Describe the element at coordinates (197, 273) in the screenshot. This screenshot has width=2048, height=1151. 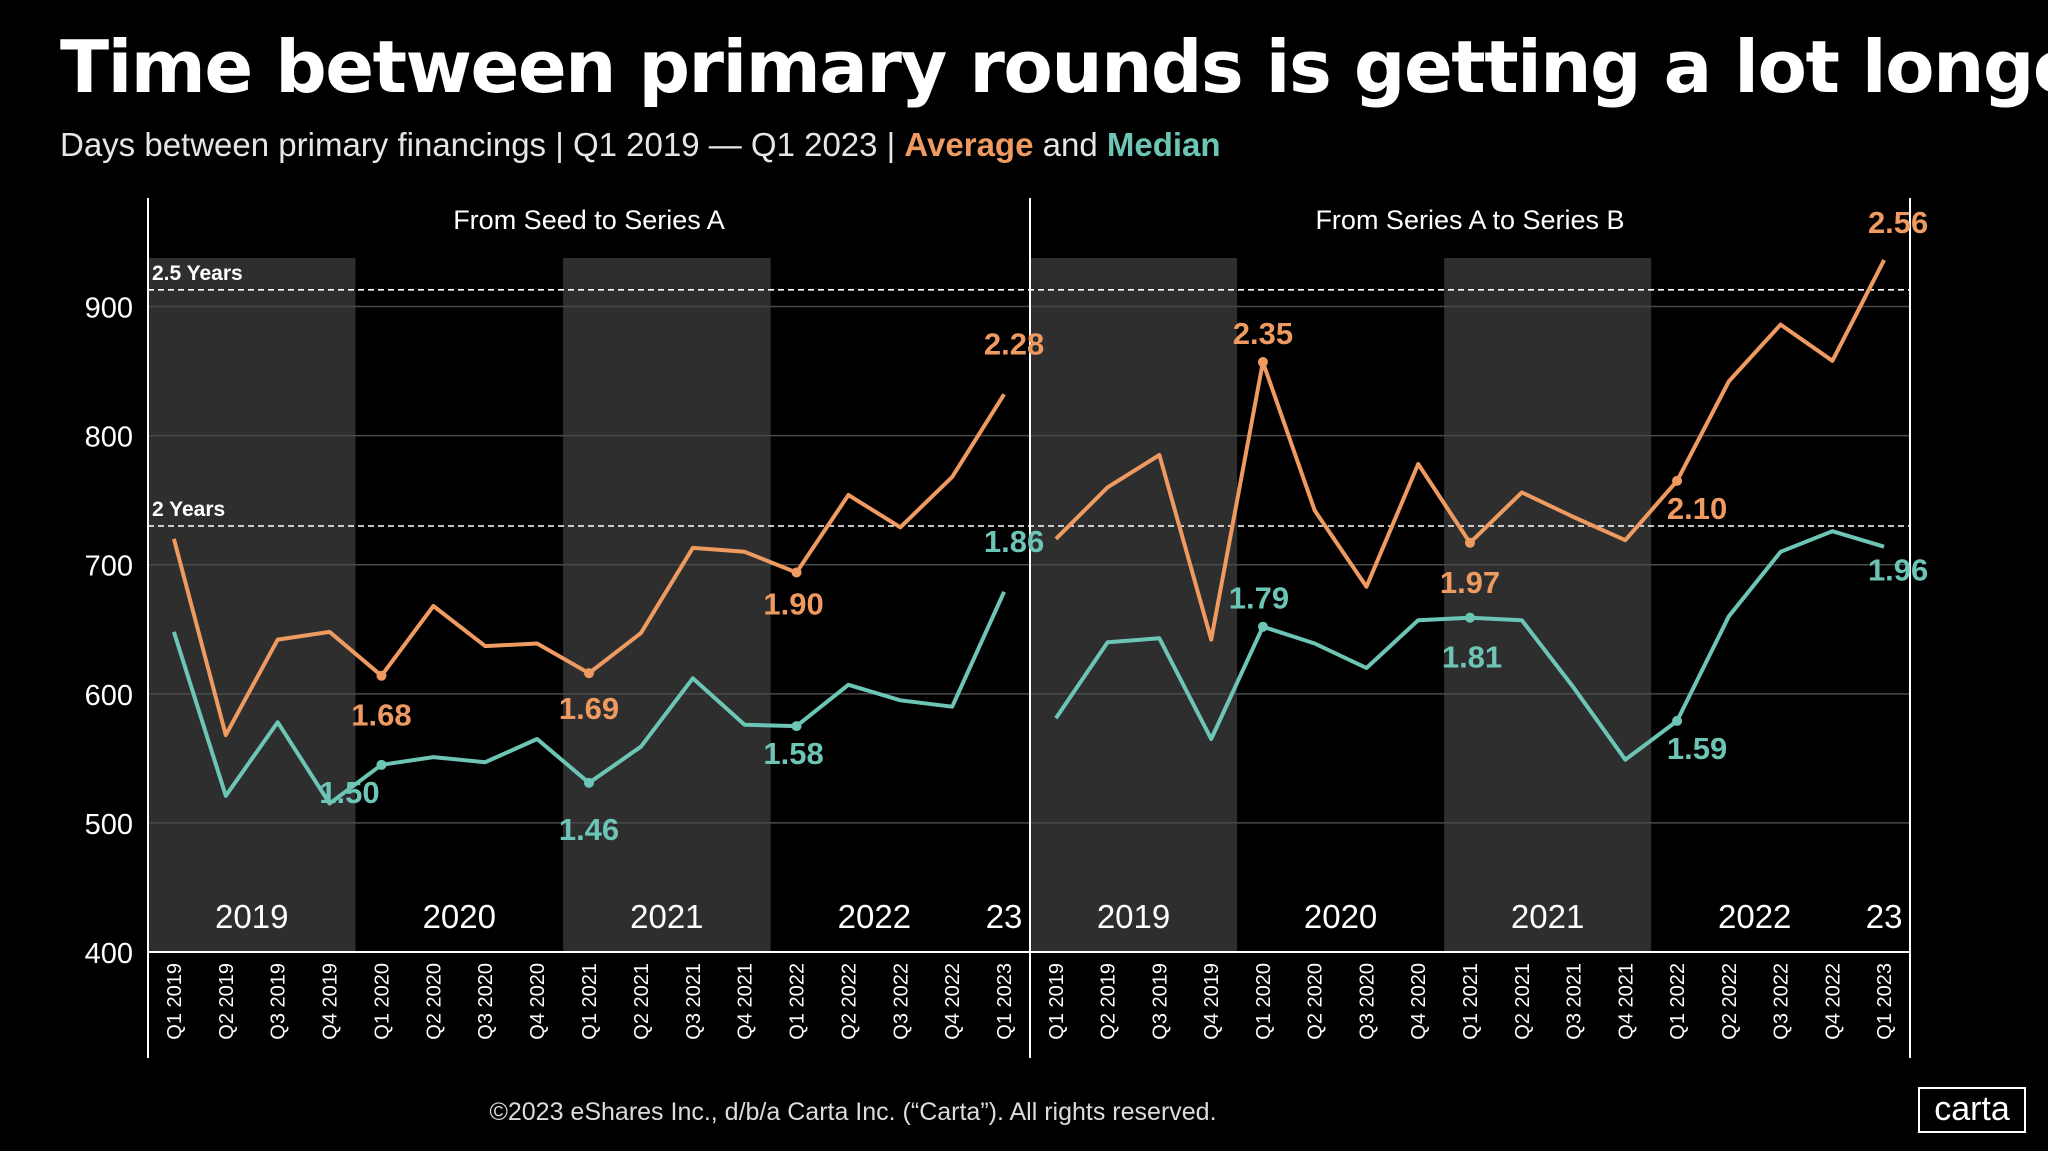
I see `reference-label: 2.5 Years` at that location.